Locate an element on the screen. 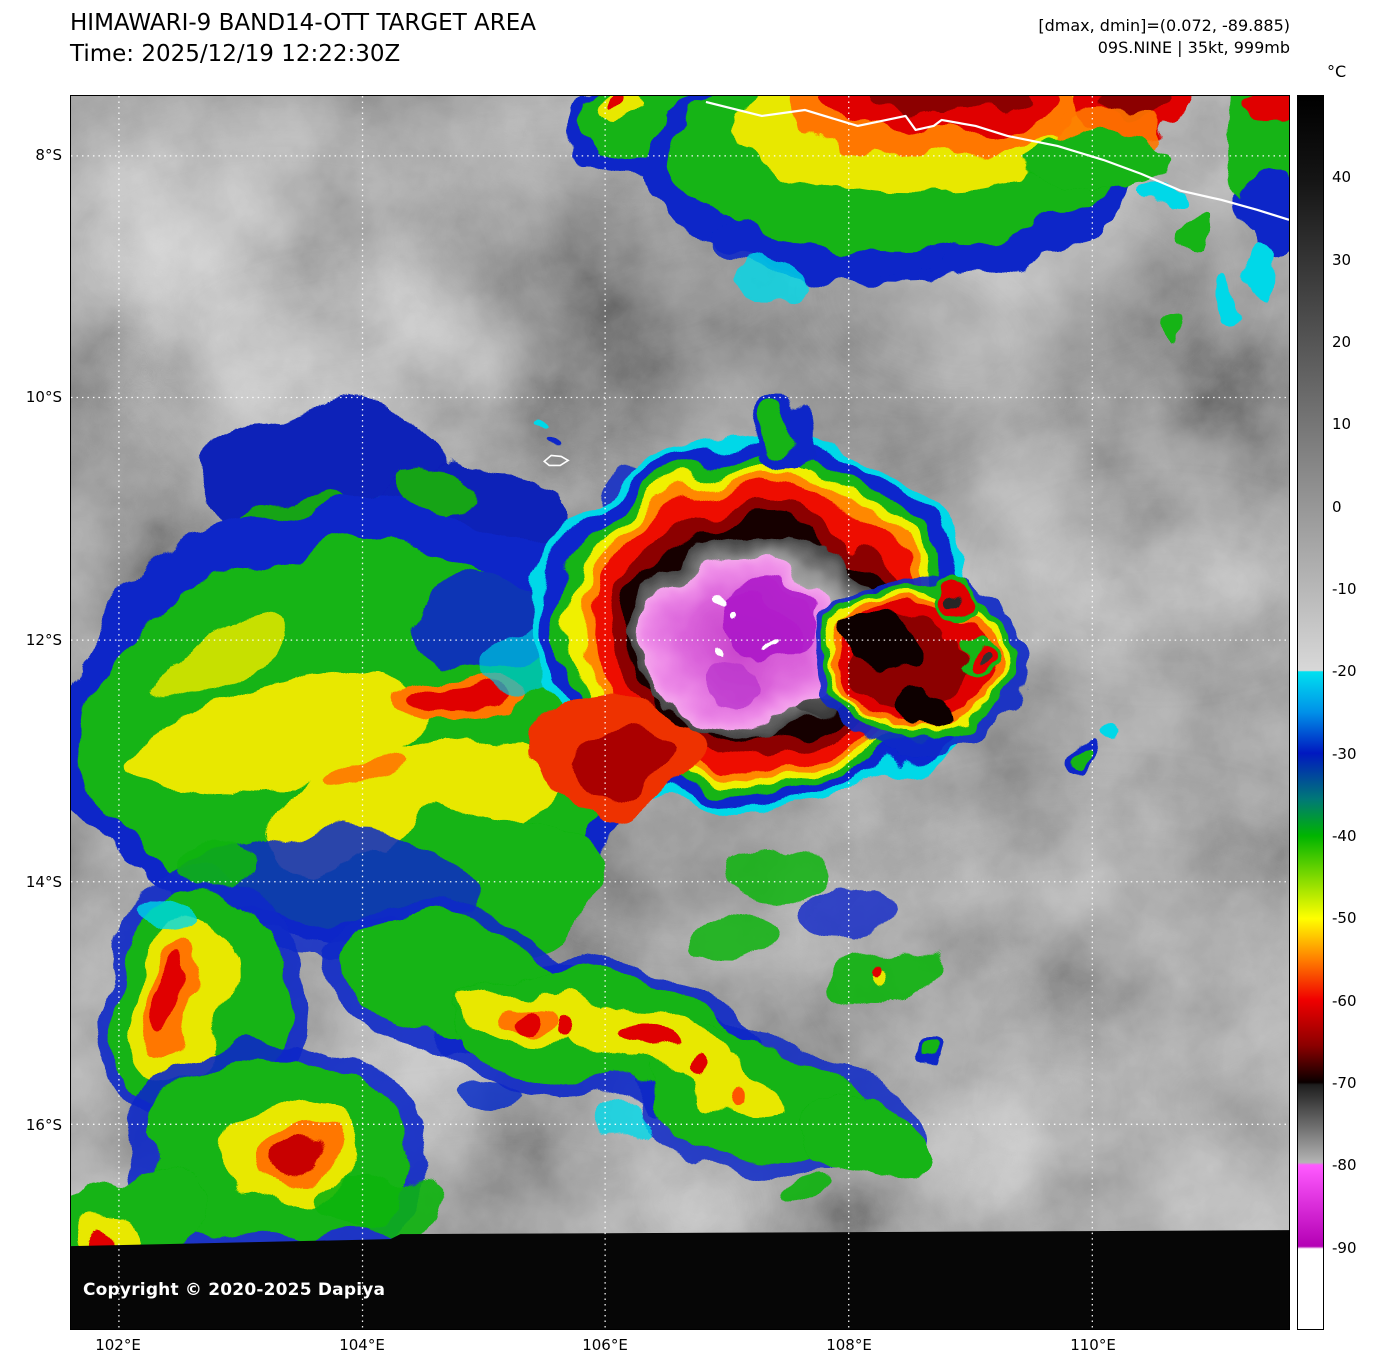 The width and height of the screenshot is (1388, 1359). lat-label-8s: 8°S is located at coordinates (48, 155).